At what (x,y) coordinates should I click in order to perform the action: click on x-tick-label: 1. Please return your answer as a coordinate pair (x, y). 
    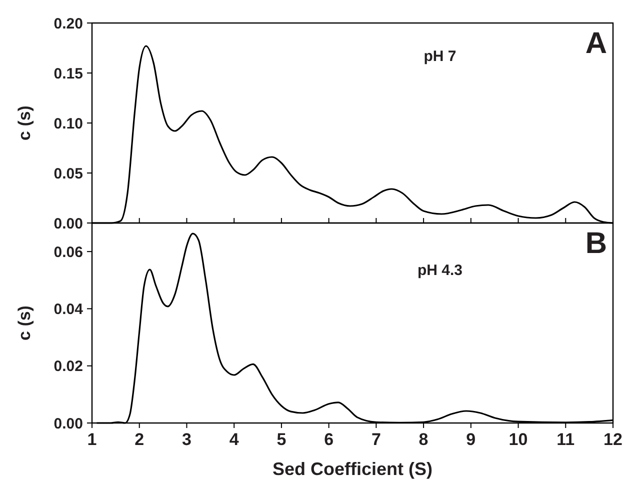
    Looking at the image, I should click on (92, 439).